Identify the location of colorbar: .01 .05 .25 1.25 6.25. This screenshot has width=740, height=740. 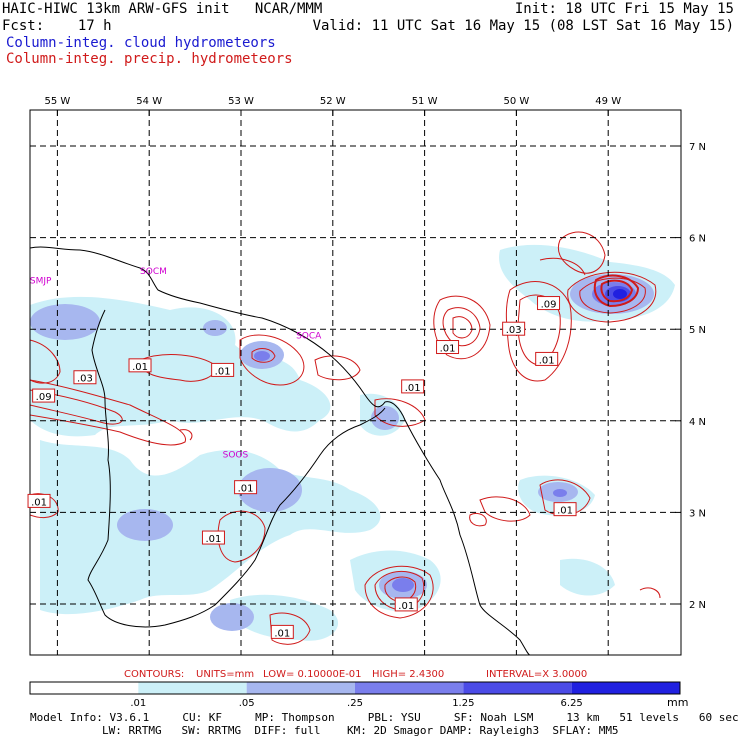
(355, 695).